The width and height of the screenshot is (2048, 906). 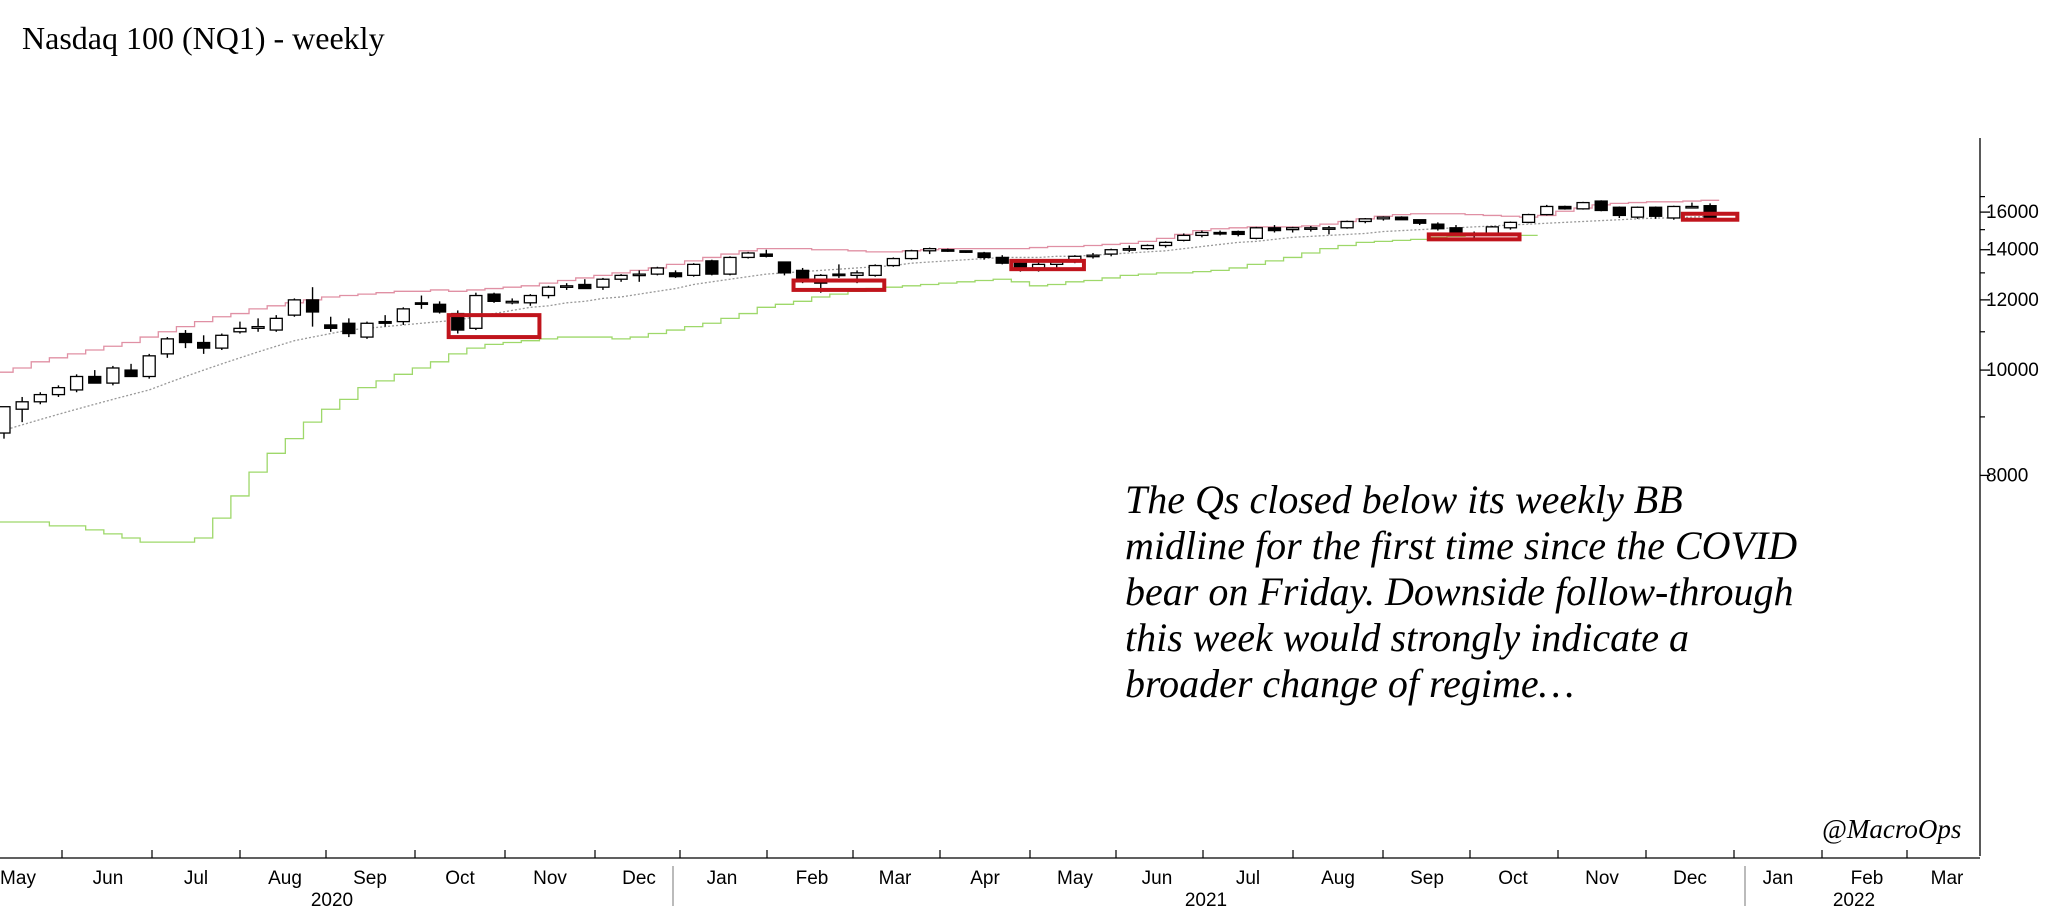 I want to click on x-tick-label: Aug, so click(x=285, y=878).